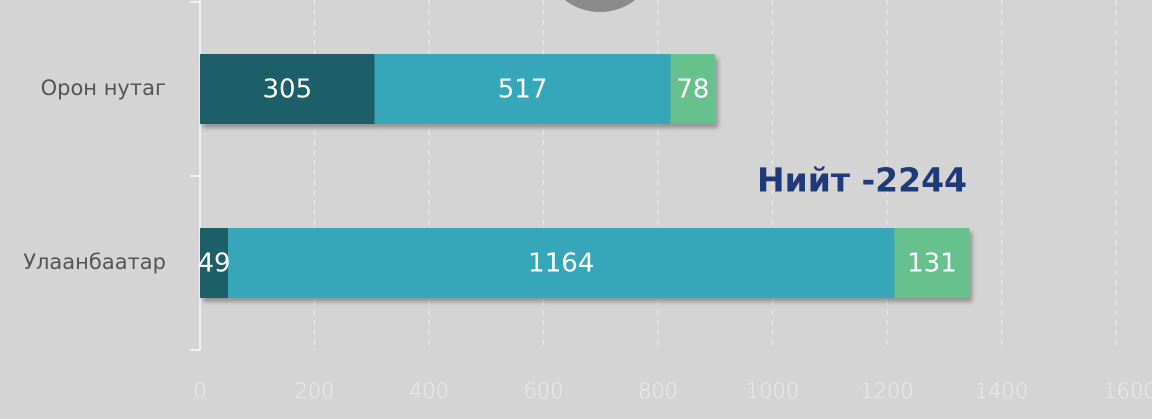 The image size is (1152, 419). I want to click on data-label: 78, so click(692, 90).